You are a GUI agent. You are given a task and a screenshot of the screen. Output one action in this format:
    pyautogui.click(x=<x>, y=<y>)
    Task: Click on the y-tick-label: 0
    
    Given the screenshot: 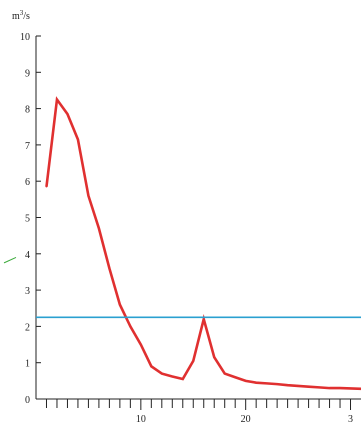 What is the action you would take?
    pyautogui.click(x=27, y=400)
    